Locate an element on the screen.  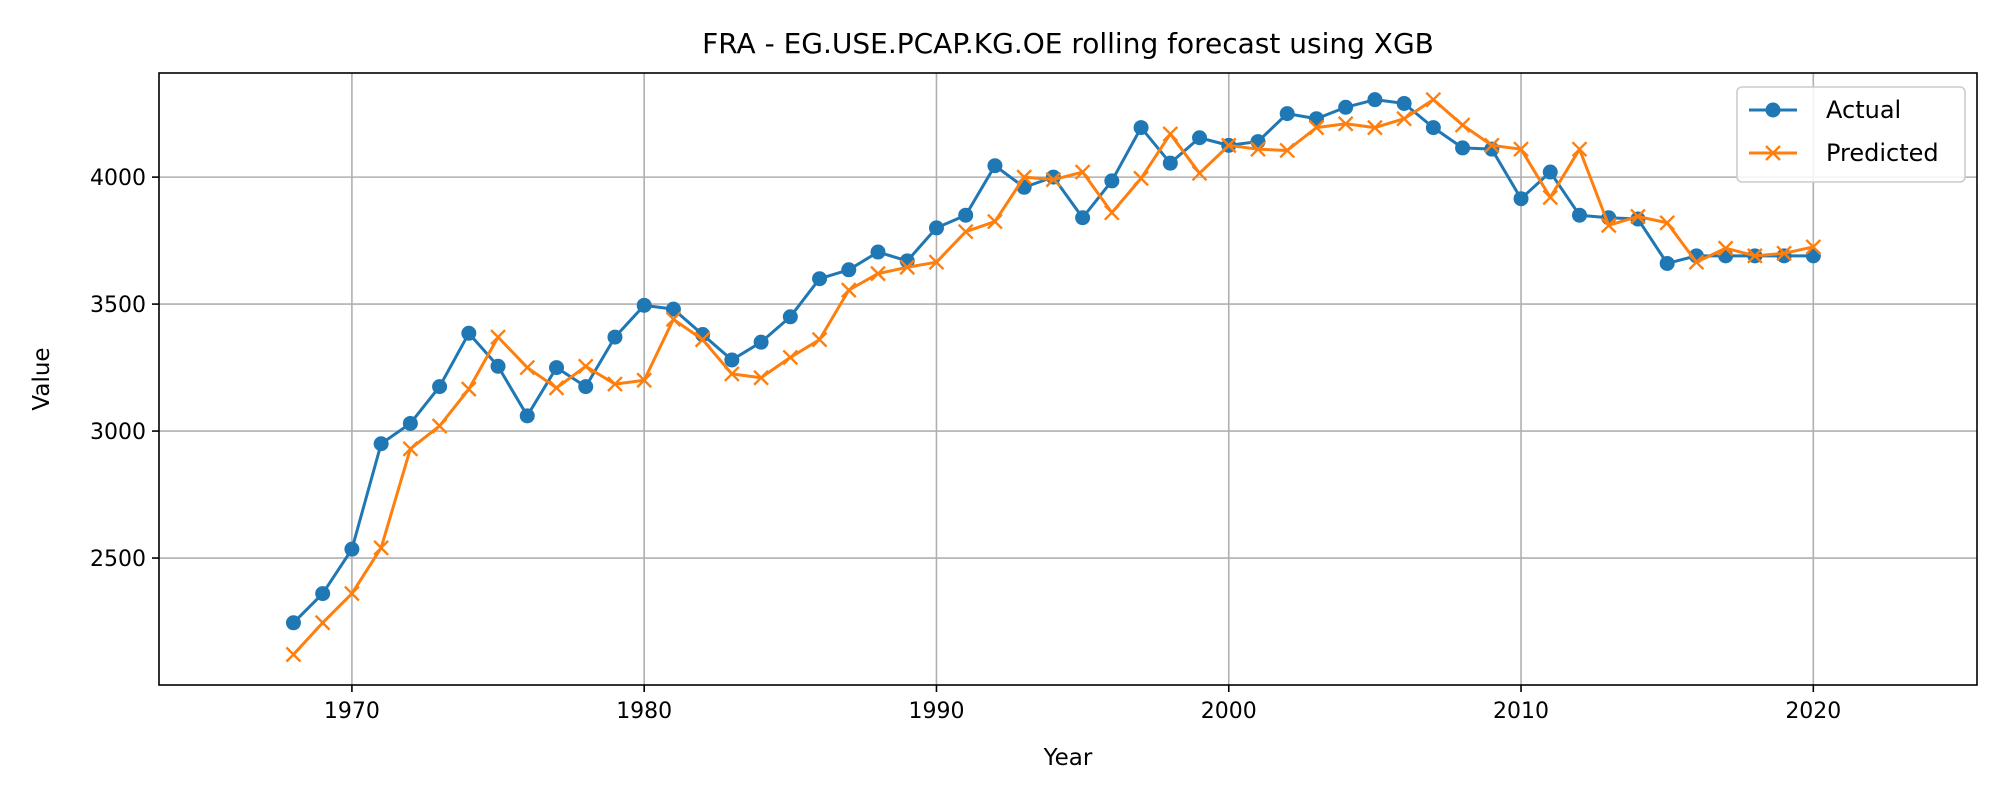
legend-predicted-marker is located at coordinates (1773, 153).